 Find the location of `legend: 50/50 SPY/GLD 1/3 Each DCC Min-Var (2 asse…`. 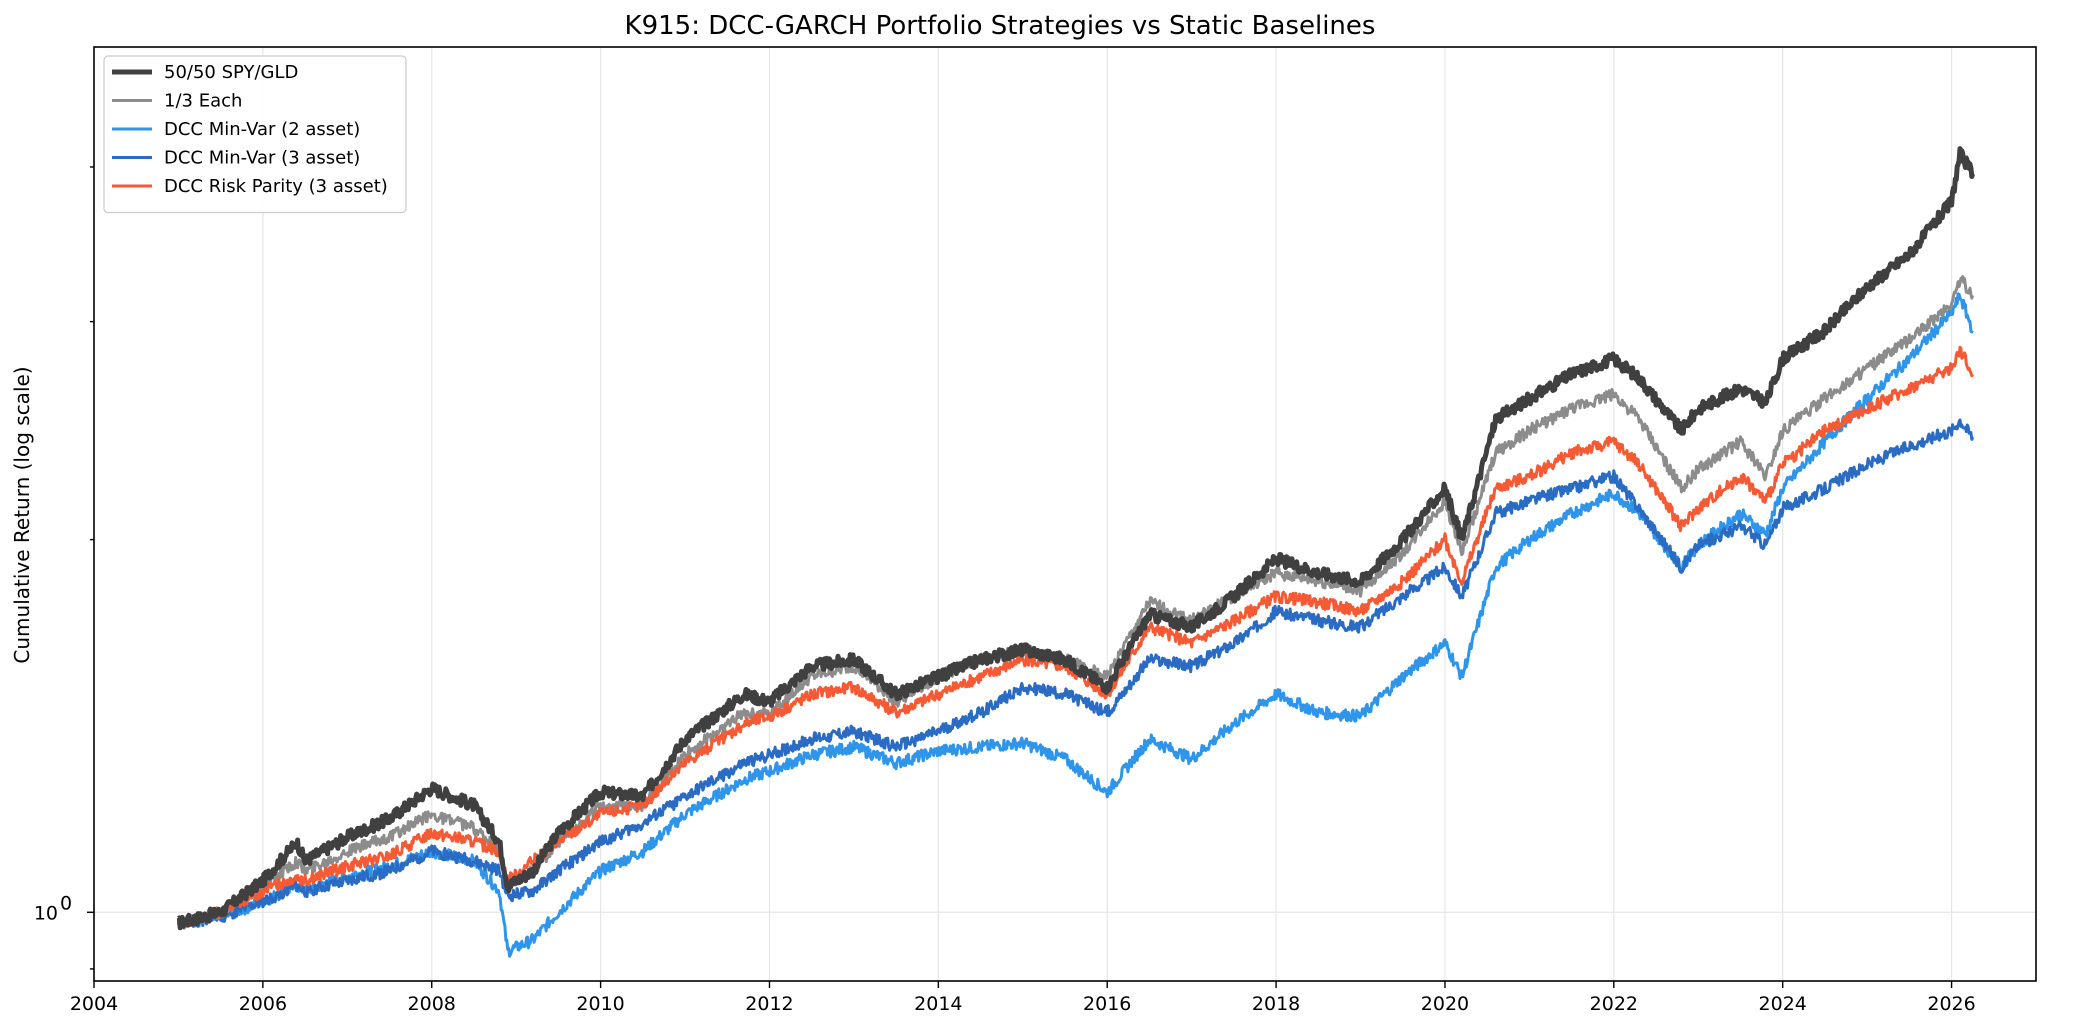

legend: 50/50 SPY/GLD 1/3 Each DCC Min-Var (2 asse… is located at coordinates (255, 134).